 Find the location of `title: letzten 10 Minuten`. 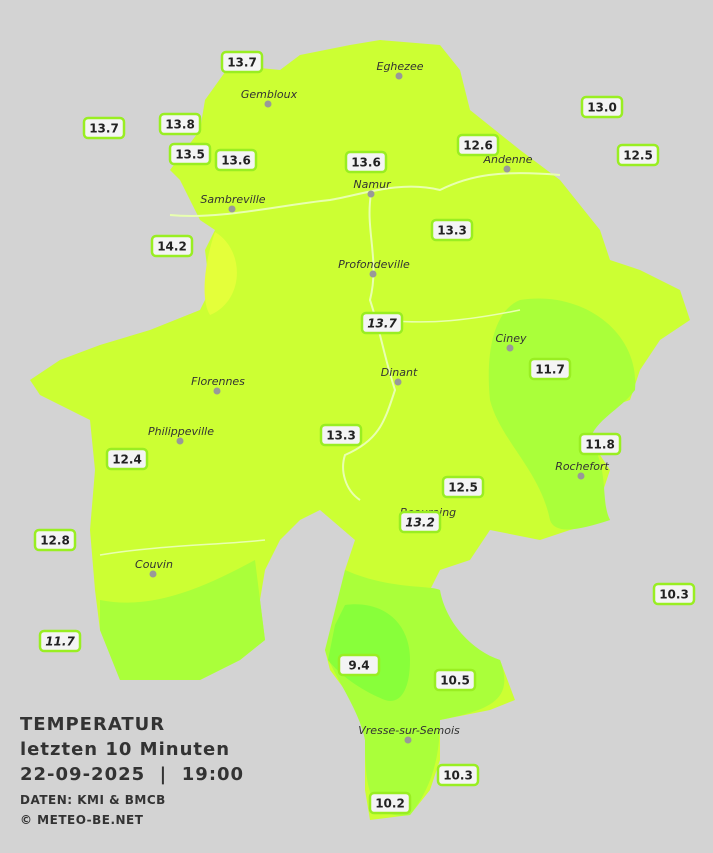

title: letzten 10 Minuten is located at coordinates (125, 749).